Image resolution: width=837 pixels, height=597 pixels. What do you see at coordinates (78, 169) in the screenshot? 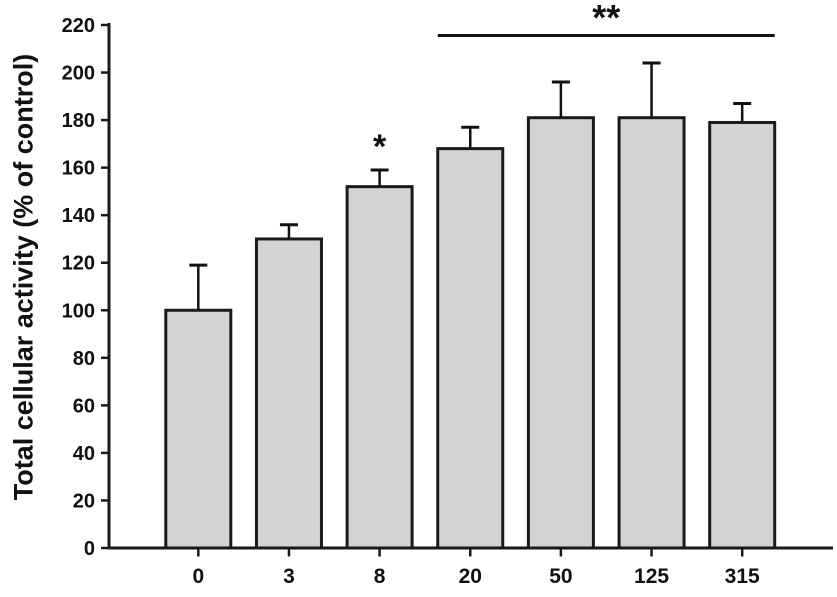
I see `y-tick-label: 160` at bounding box center [78, 169].